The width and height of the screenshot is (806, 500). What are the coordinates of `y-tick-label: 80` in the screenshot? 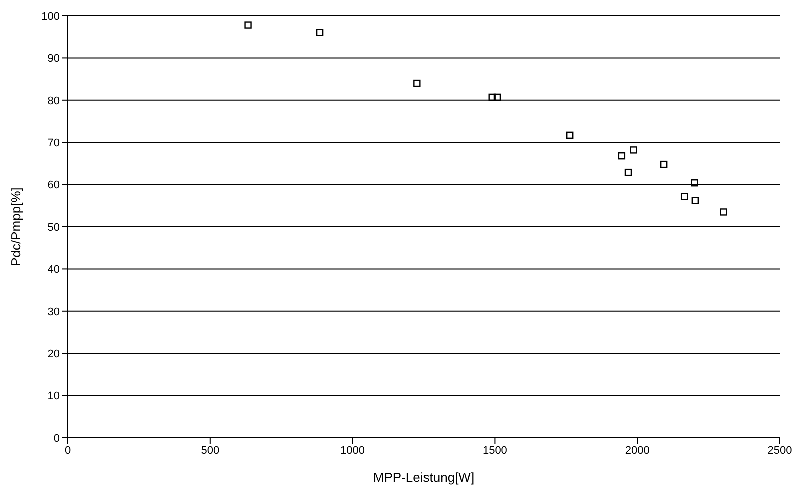 It's located at (54, 101).